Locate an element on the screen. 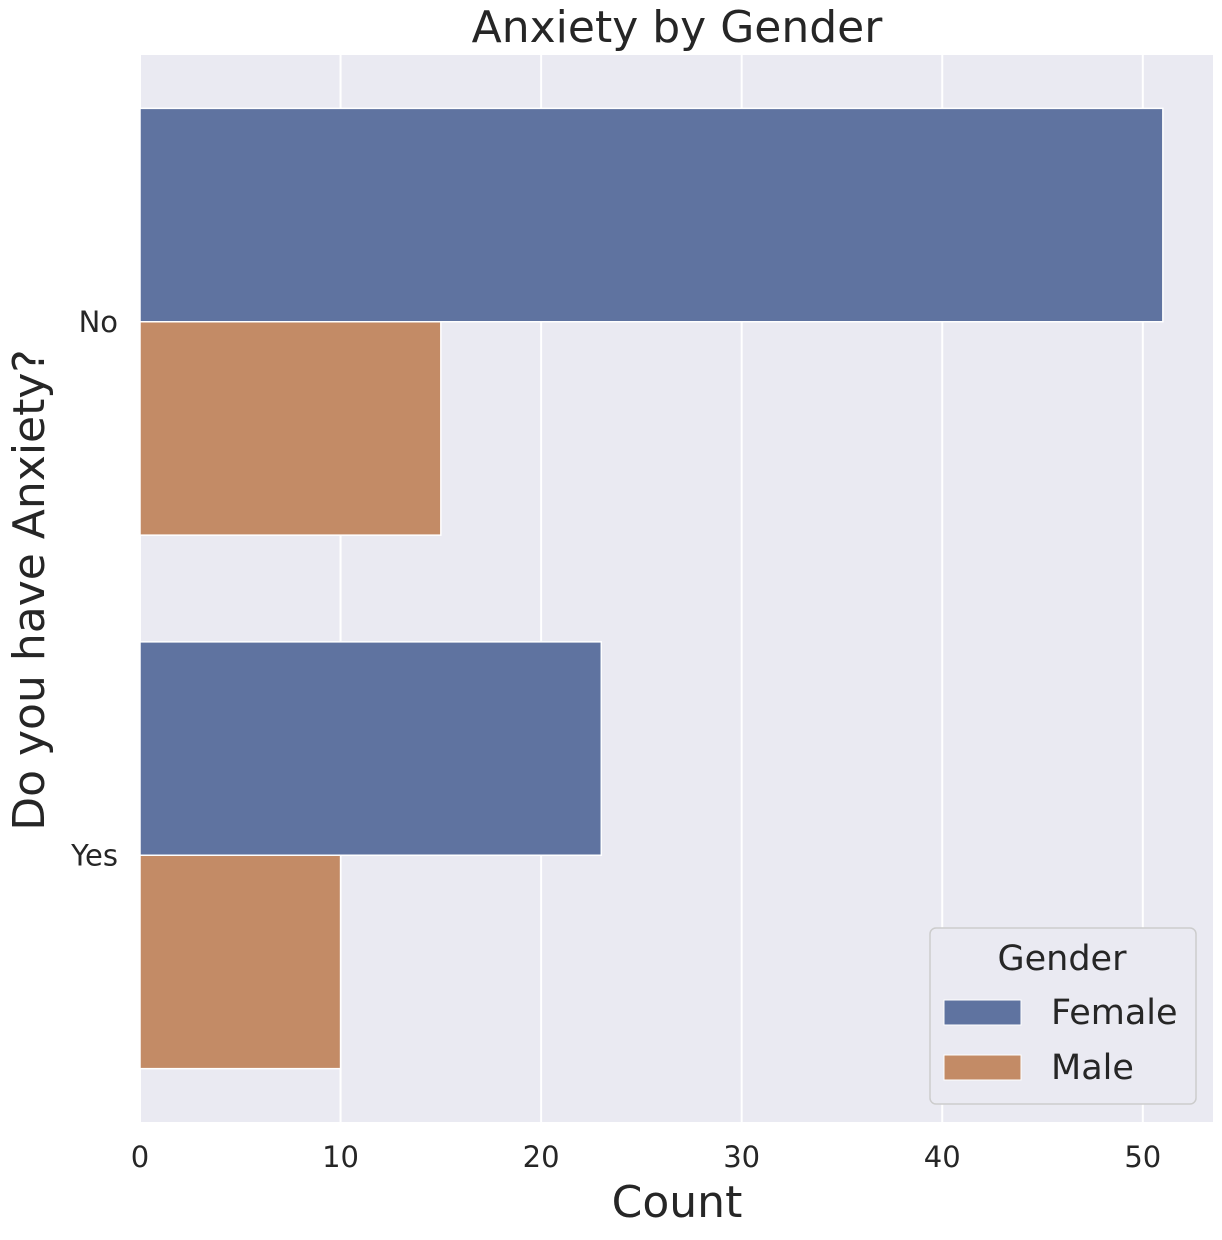 Image resolution: width=1222 pixels, height=1240 pixels. legend: Gender Female Male is located at coordinates (1063, 1016).